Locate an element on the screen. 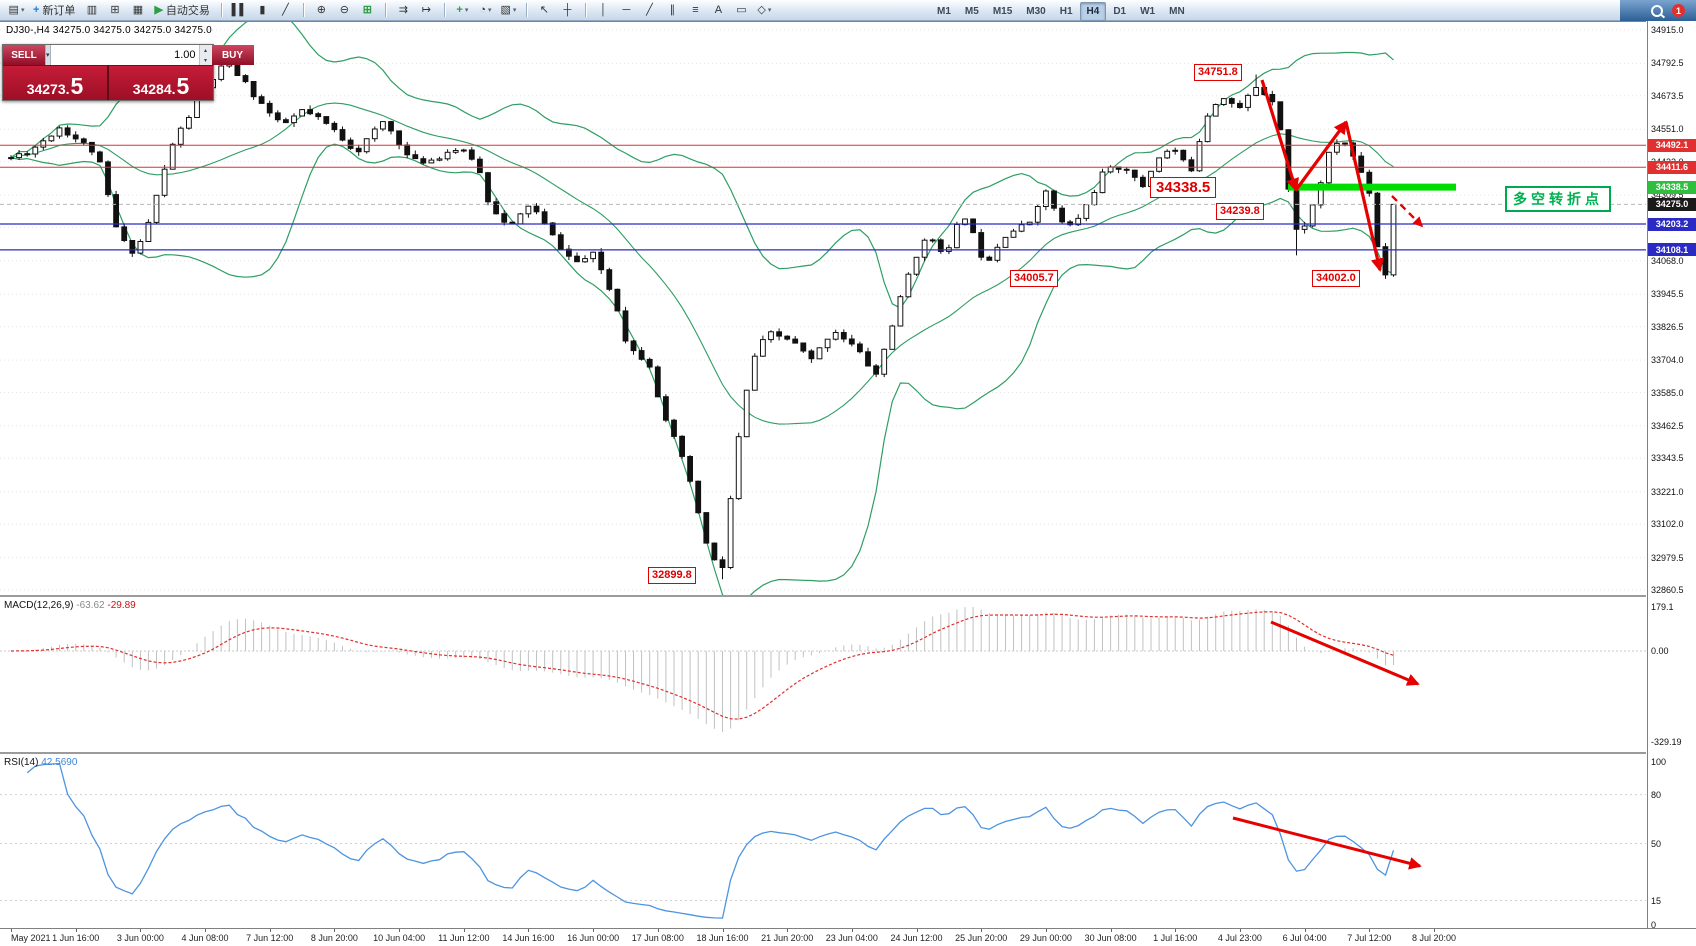 This screenshot has height=946, width=1696. time-axis-label: 10 Jun 04:00 is located at coordinates (399, 938).